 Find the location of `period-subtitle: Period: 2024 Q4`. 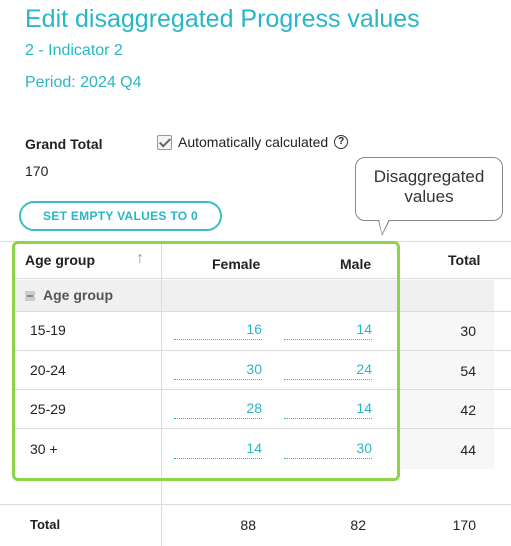

period-subtitle: Period: 2024 Q4 is located at coordinates (83, 82).